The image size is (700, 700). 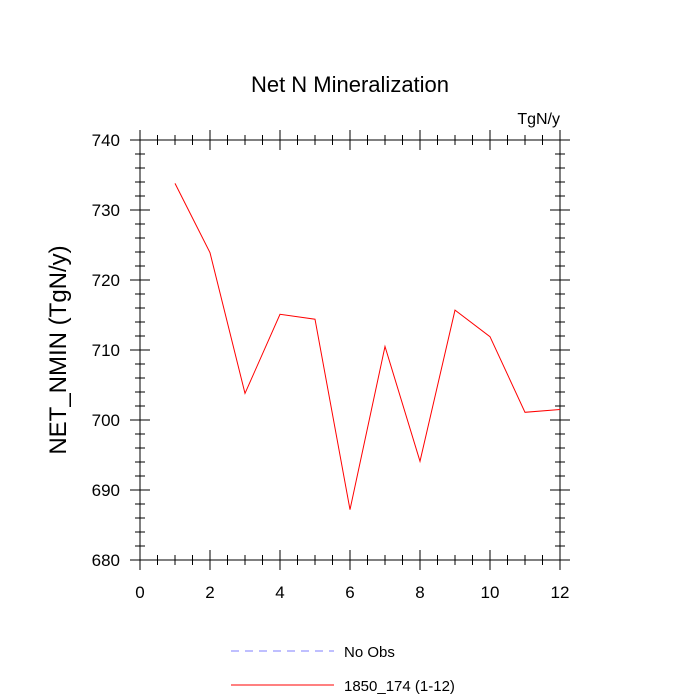 What do you see at coordinates (369, 652) in the screenshot?
I see `legend-label: No Obs` at bounding box center [369, 652].